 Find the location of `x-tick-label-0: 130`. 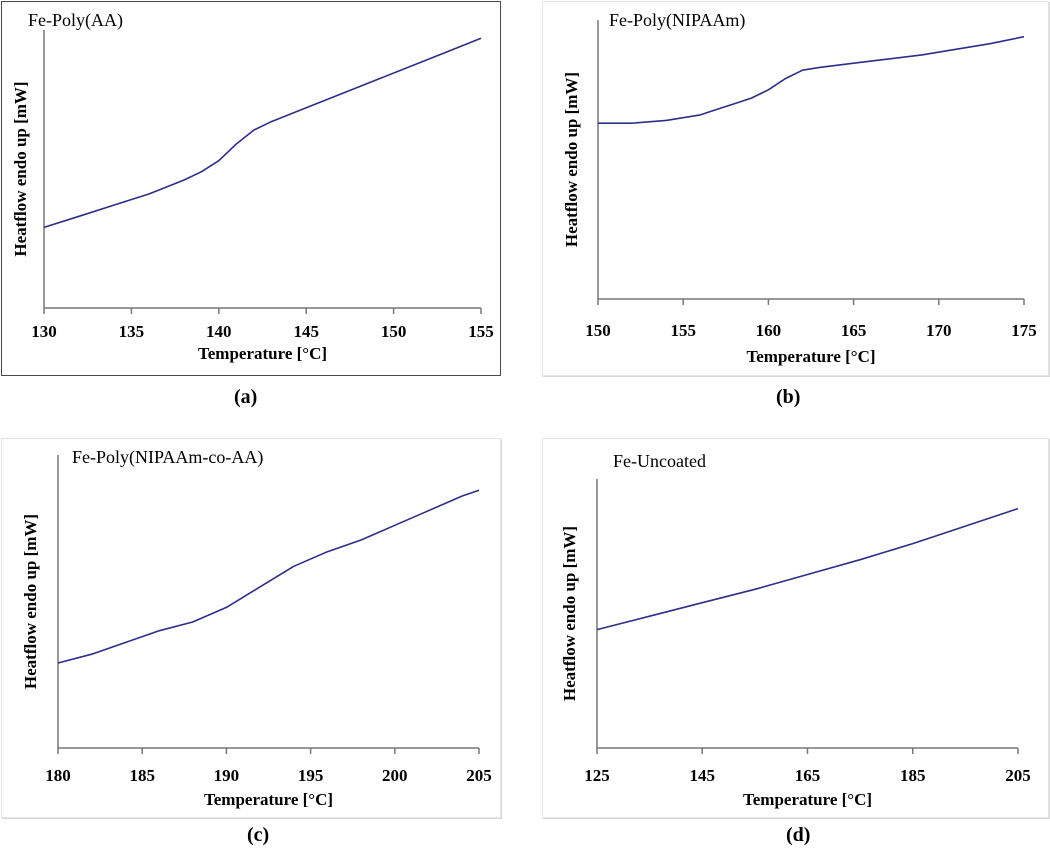

x-tick-label-0: 130 is located at coordinates (44, 331).